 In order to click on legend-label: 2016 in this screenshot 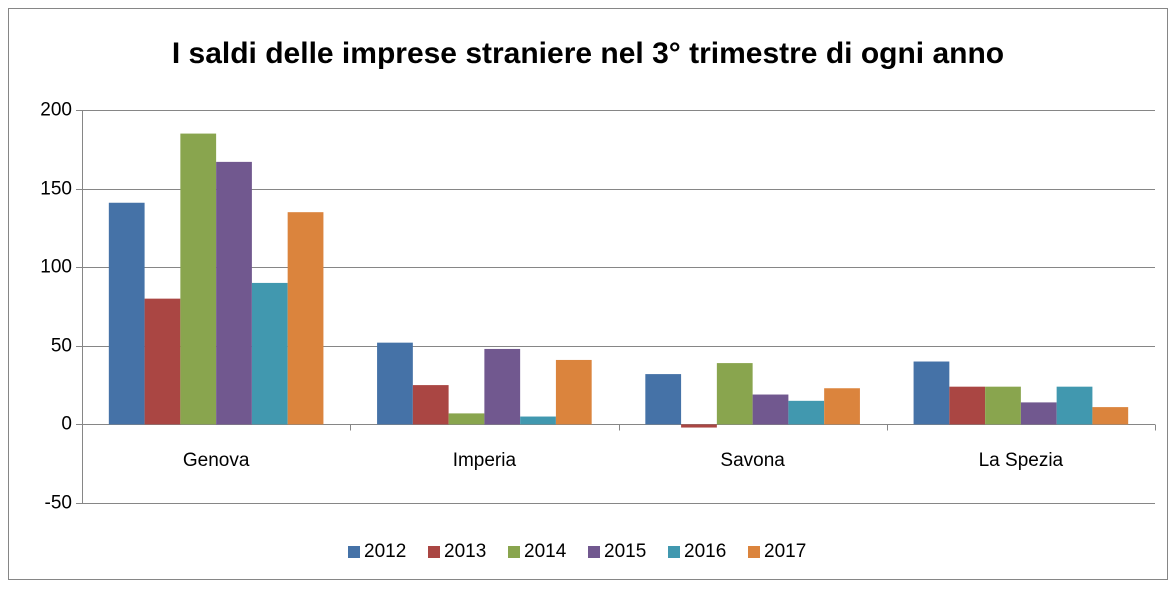, I will do `click(705, 551)`.